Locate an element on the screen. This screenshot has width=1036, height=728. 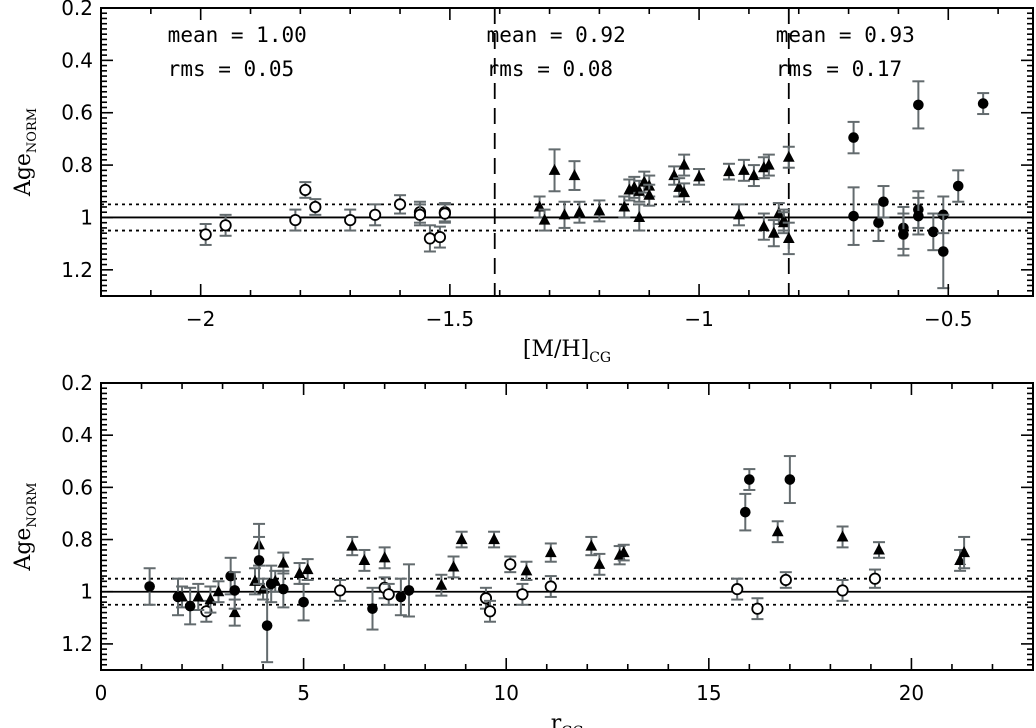
x-tick-label: −1 is located at coordinates (698, 319).